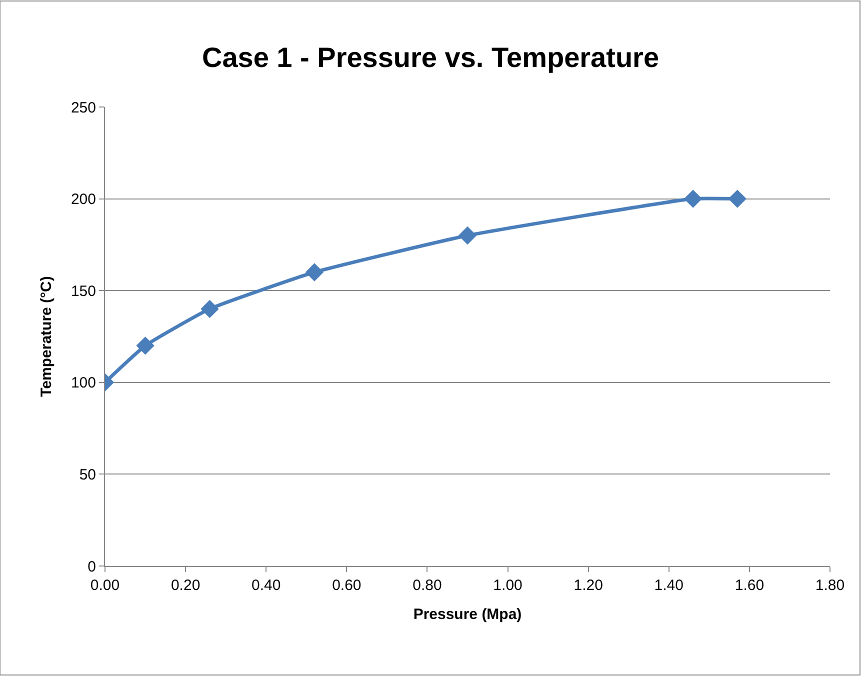  I want to click on x-tick-label: 0.40, so click(266, 585).